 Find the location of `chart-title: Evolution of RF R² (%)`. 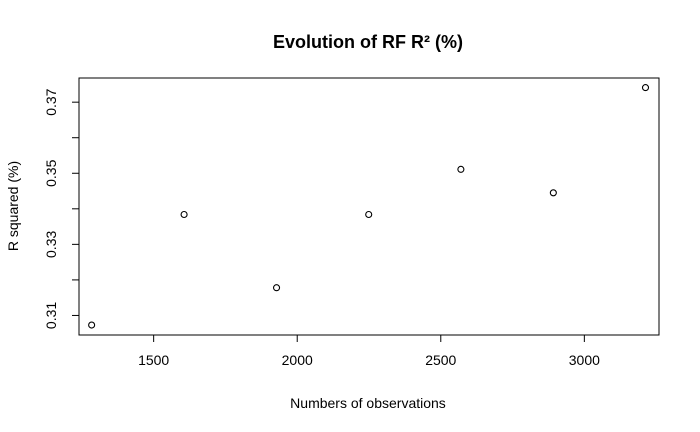

chart-title: Evolution of RF R² (%) is located at coordinates (368, 42).